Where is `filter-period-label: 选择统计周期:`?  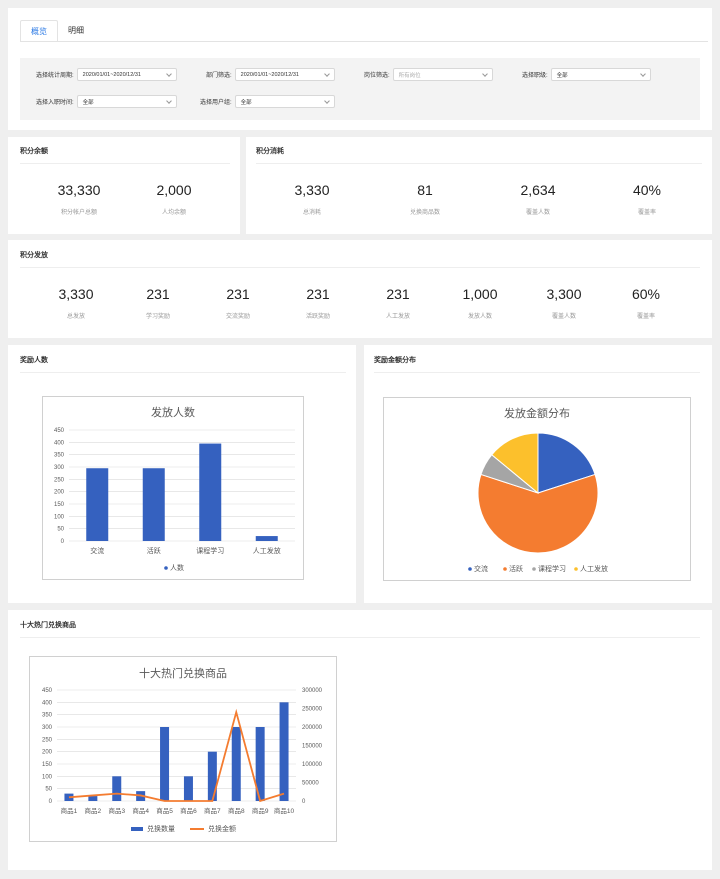
filter-period-label: 选择统计周期: is located at coordinates (55, 76).